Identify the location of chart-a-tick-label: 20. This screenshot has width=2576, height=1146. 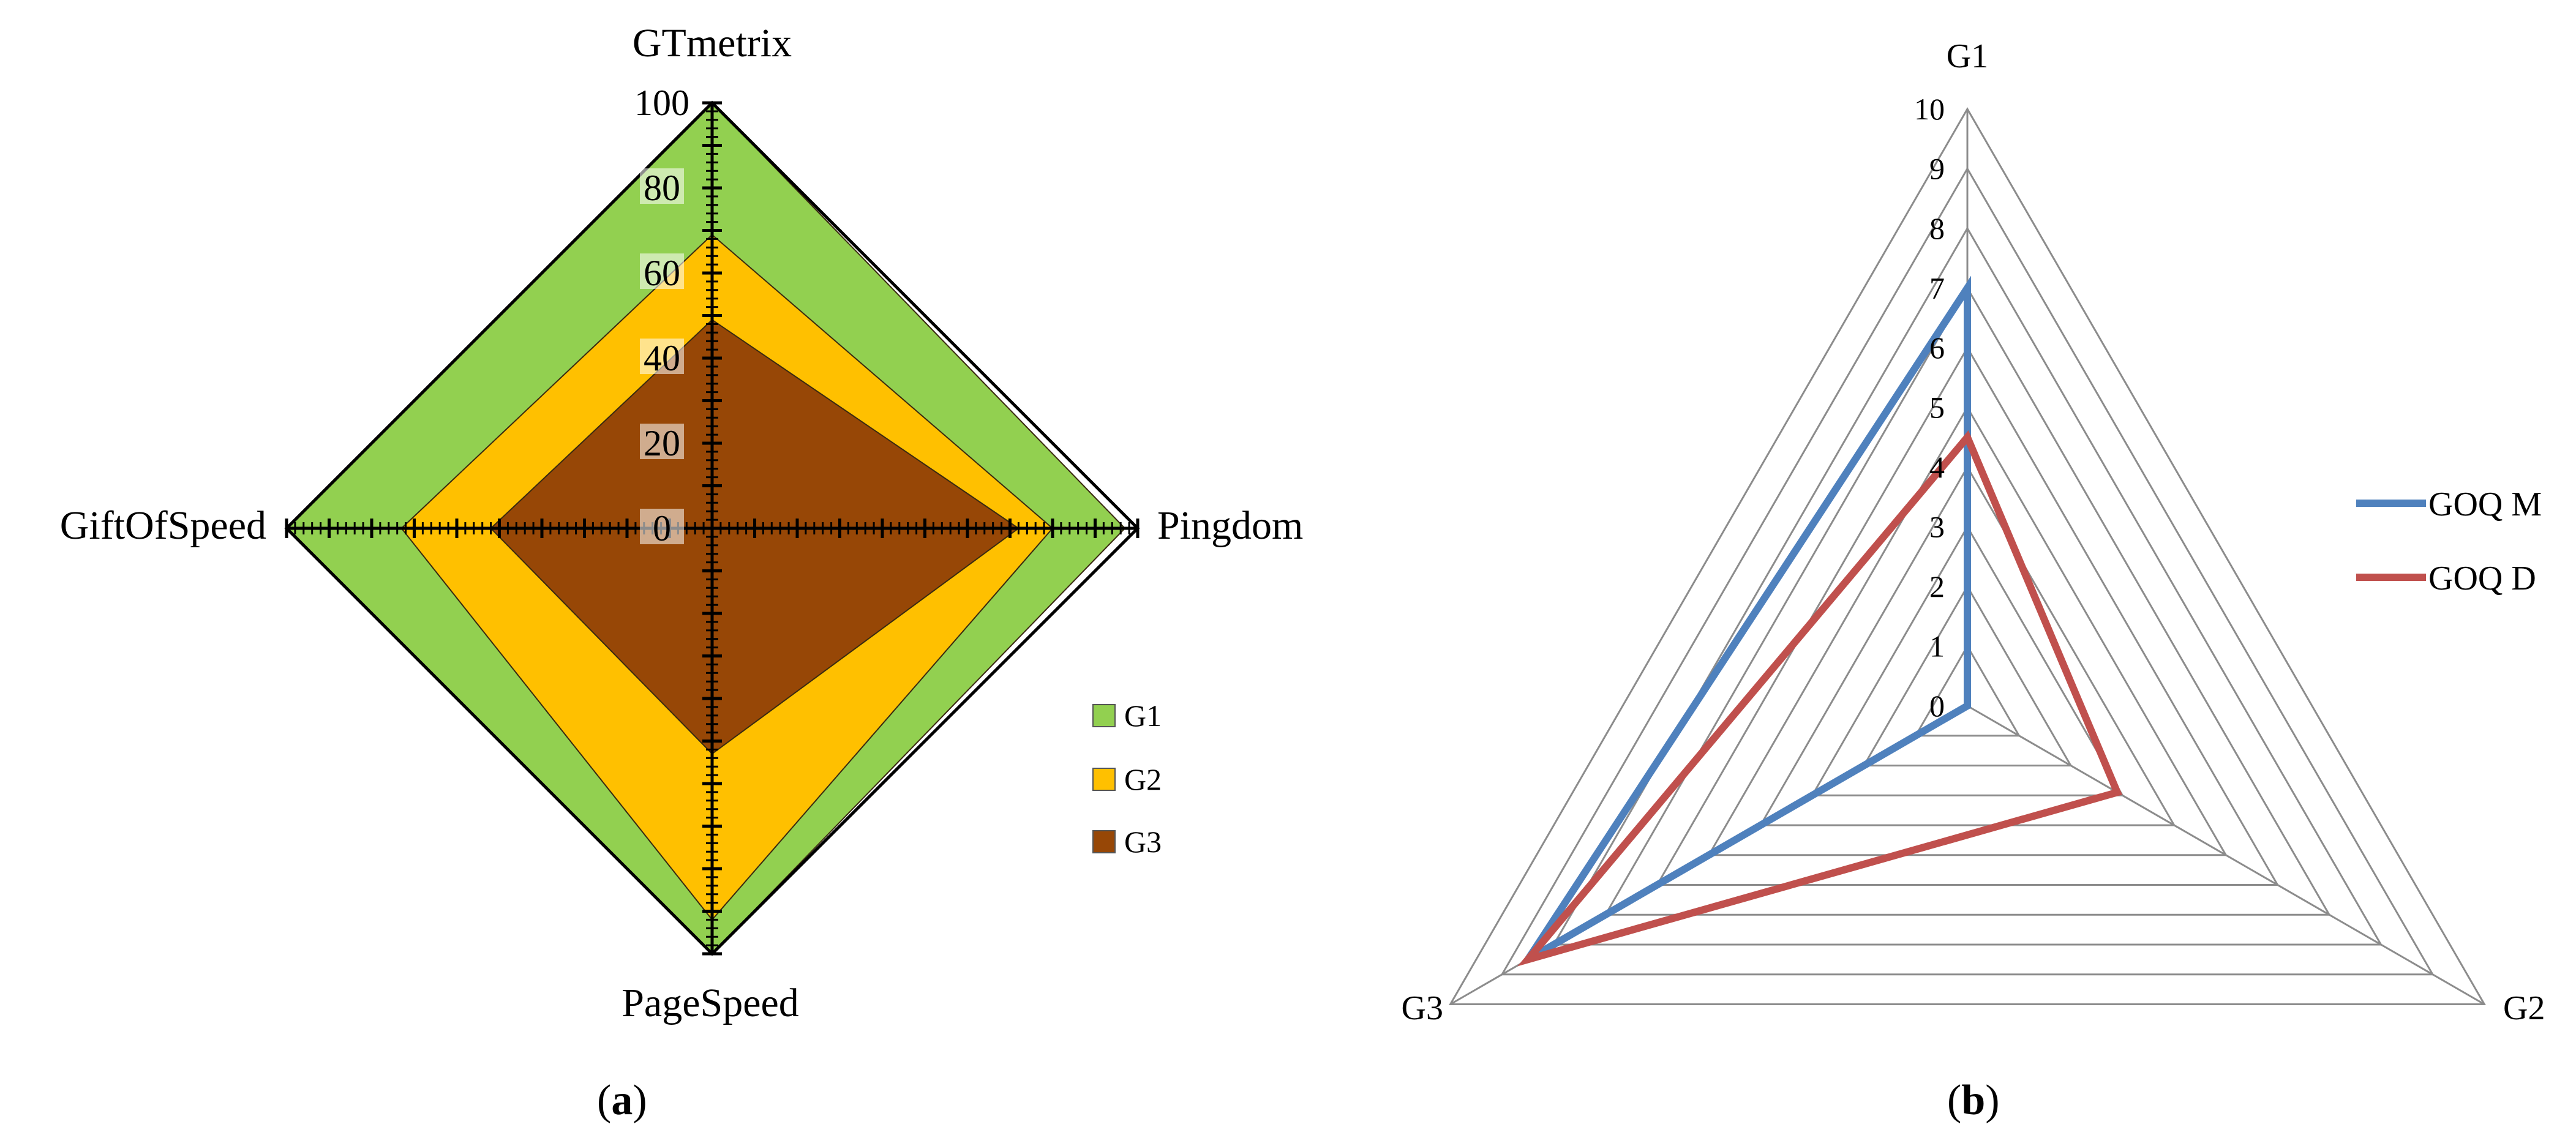
(662, 443).